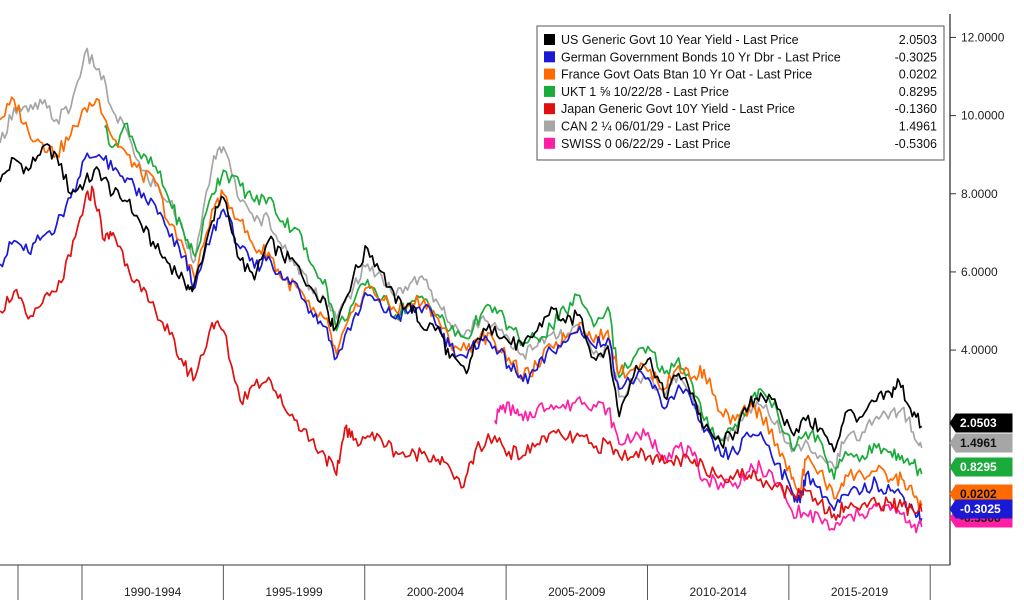 The width and height of the screenshot is (1024, 606). I want to click on x-period-label: 1990-1994, so click(153, 592).